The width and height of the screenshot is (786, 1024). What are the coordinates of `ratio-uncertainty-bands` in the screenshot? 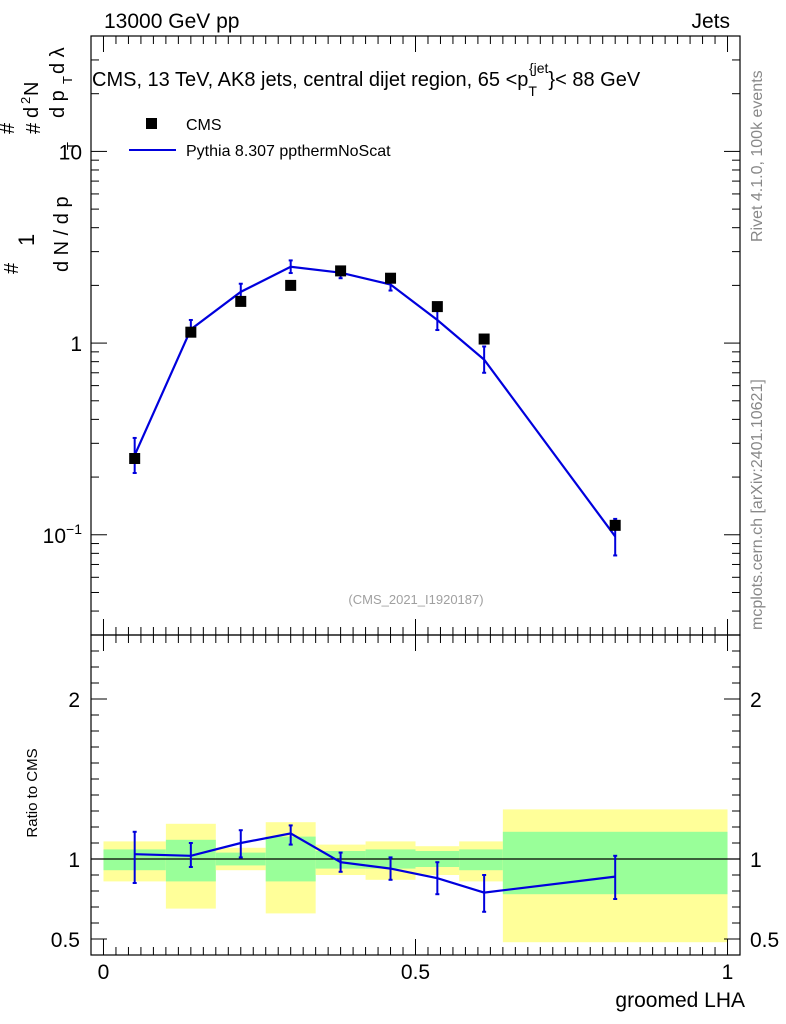 It's located at (415, 876).